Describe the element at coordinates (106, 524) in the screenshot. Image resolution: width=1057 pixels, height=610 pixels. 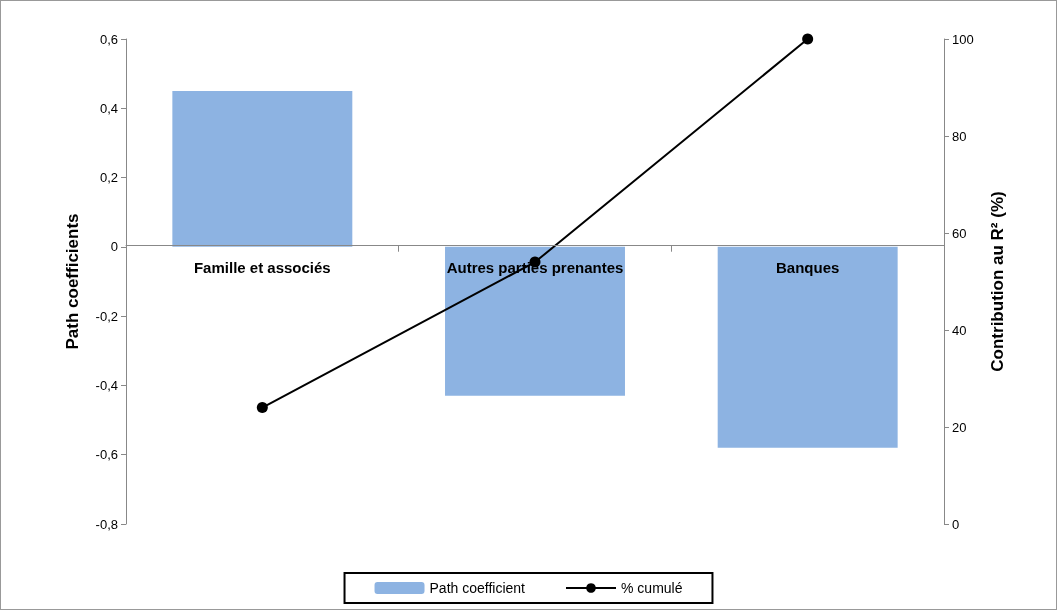
I see `y-tick-label: -0,8` at that location.